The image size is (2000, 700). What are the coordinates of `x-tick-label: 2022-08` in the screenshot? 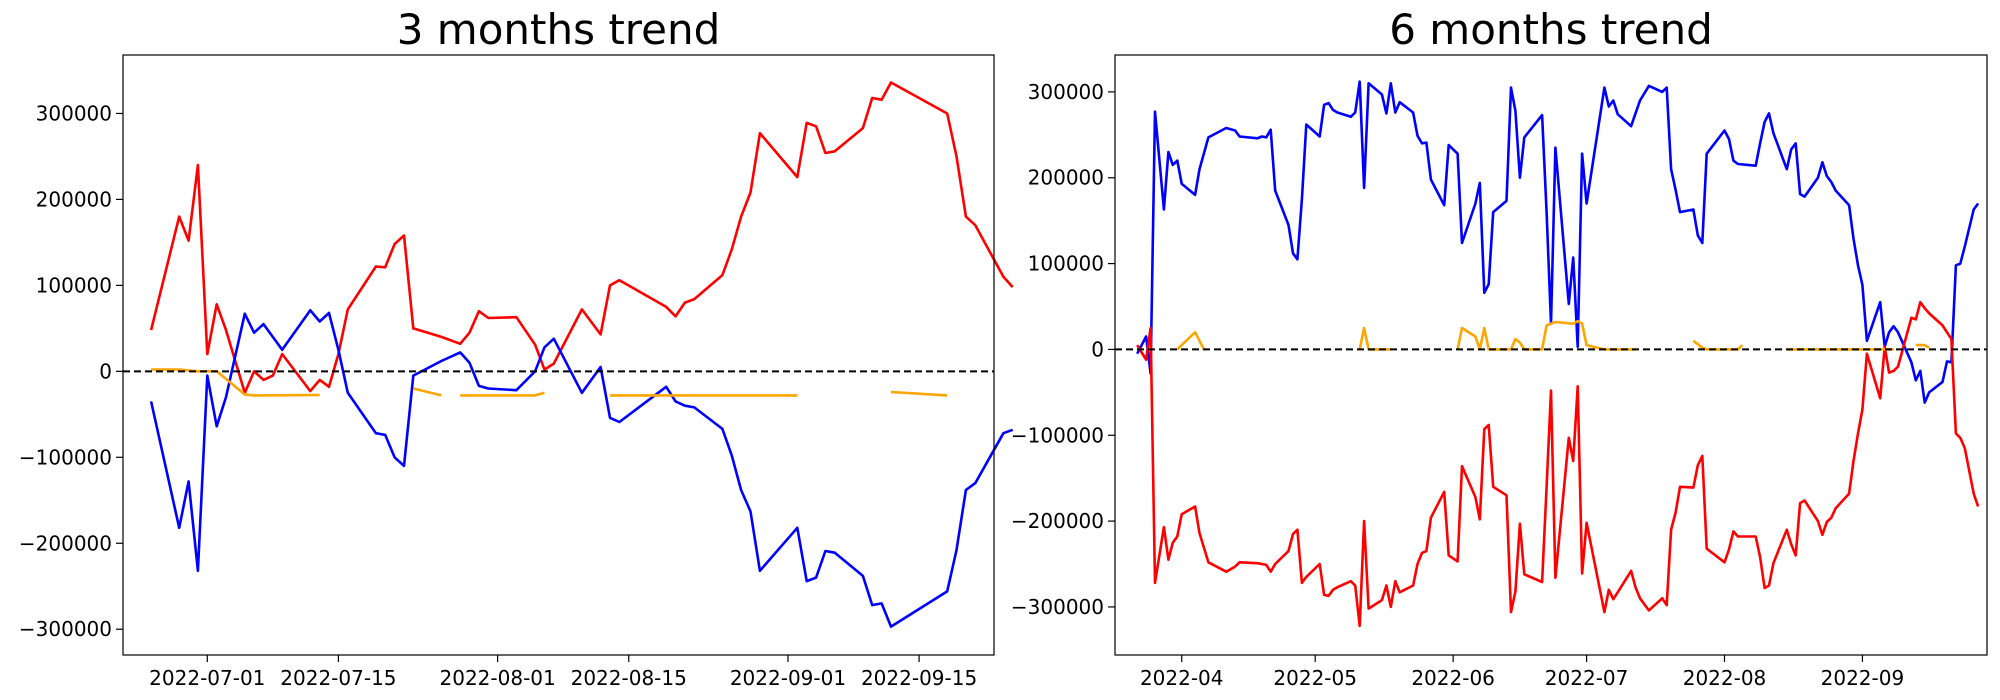 It's located at (1725, 678).